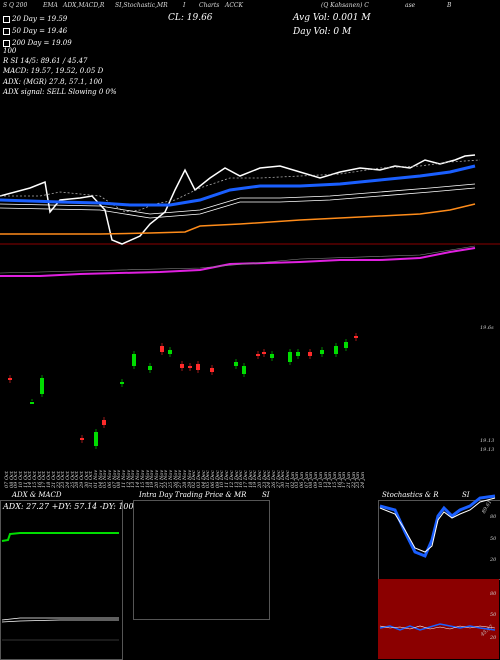  Describe the element at coordinates (493, 560) in the screenshot. I see `stoch-tick-20: 20` at that location.